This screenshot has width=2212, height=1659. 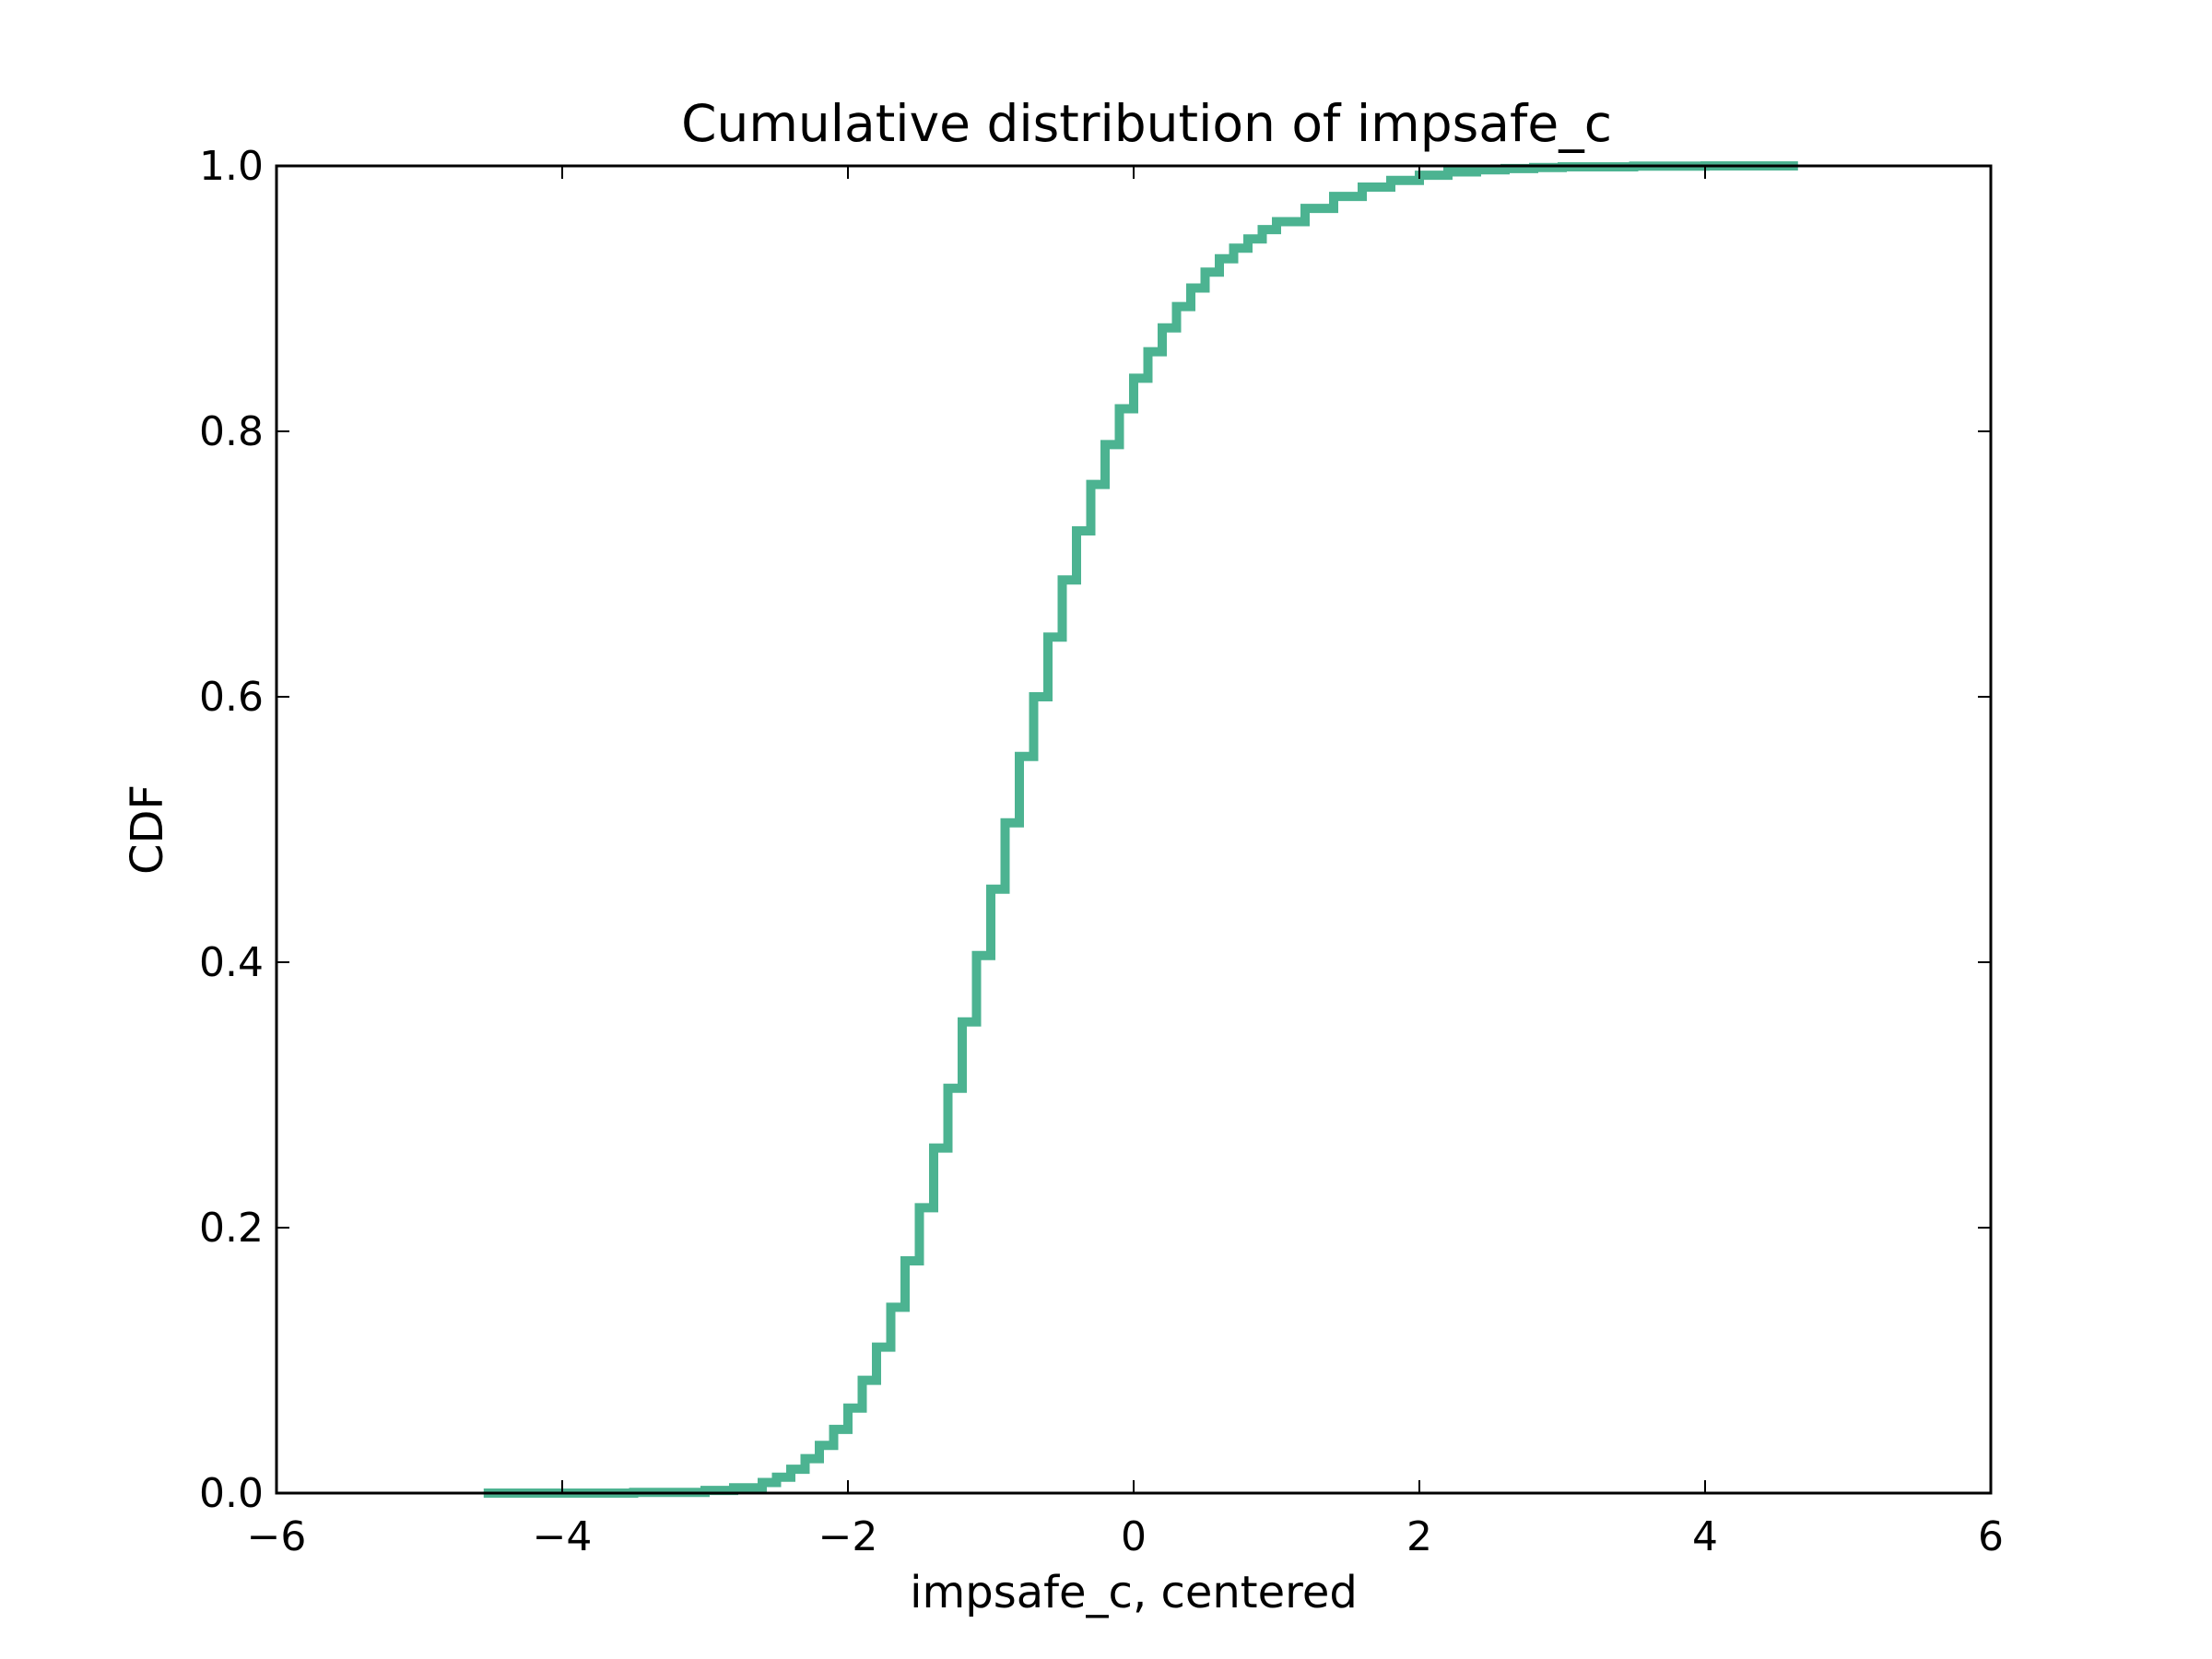 What do you see at coordinates (1705, 1536) in the screenshot?
I see `x-tick-label: 4` at bounding box center [1705, 1536].